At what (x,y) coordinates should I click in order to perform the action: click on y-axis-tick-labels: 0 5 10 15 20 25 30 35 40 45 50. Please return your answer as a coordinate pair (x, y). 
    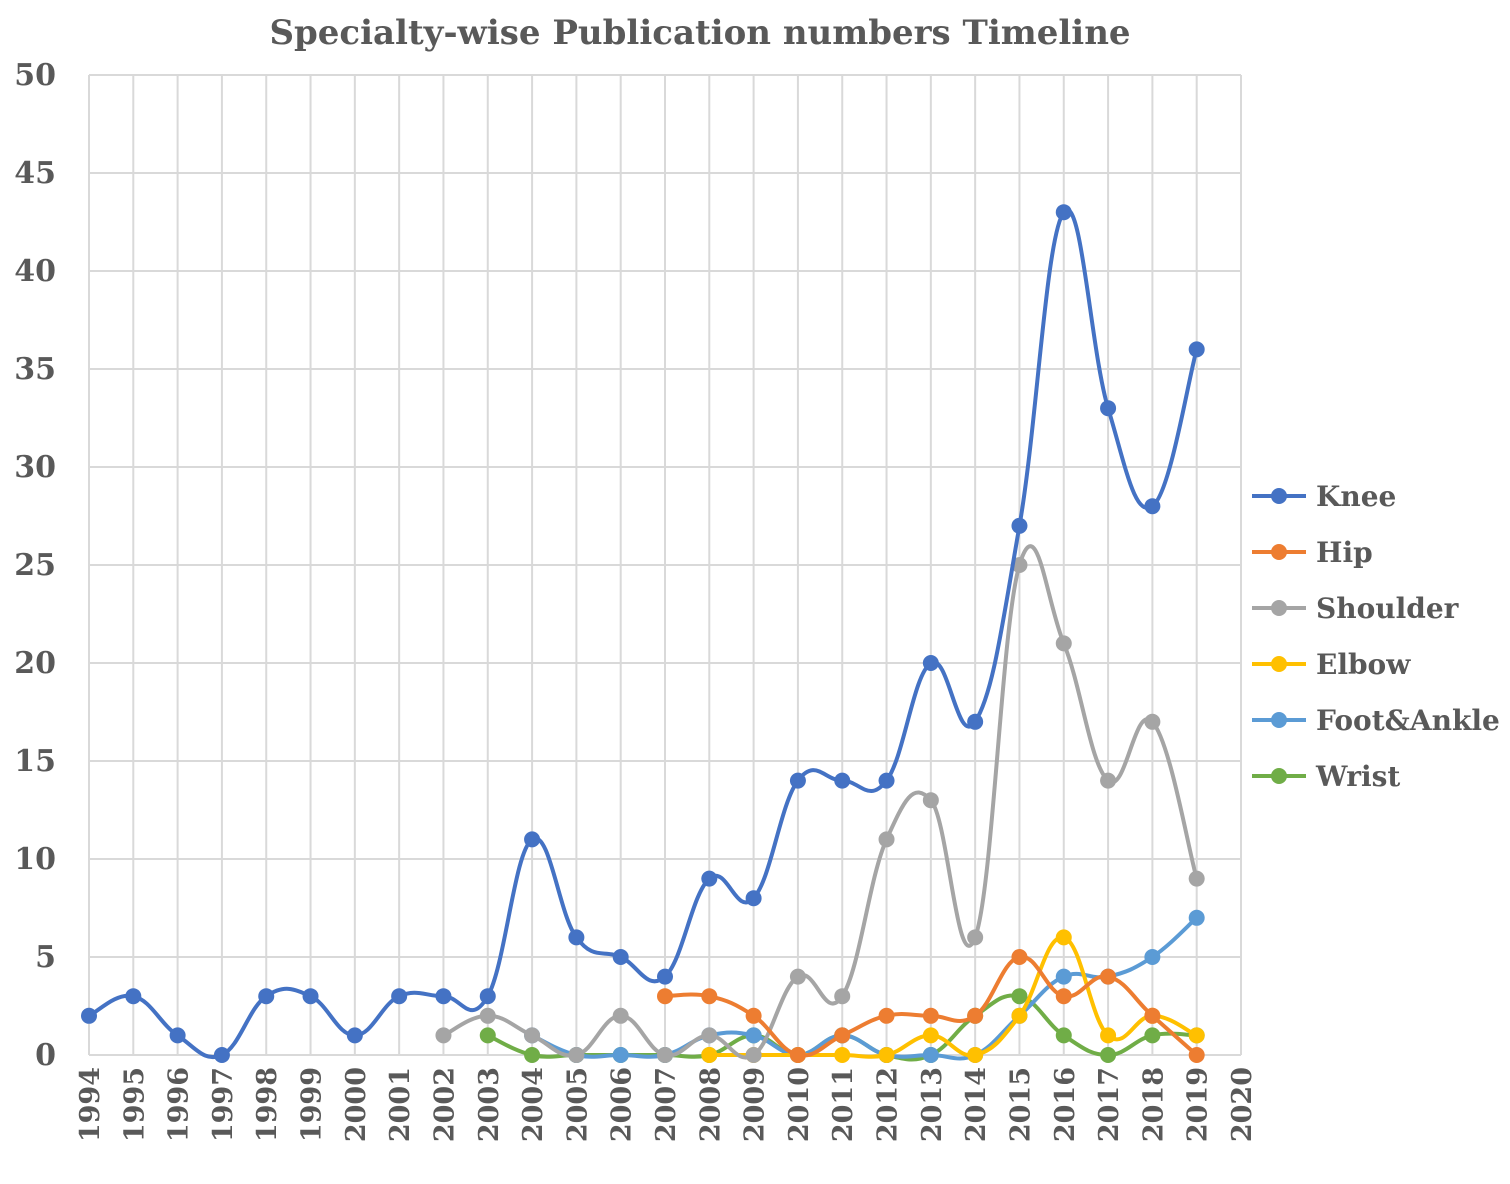
    Looking at the image, I should click on (35, 565).